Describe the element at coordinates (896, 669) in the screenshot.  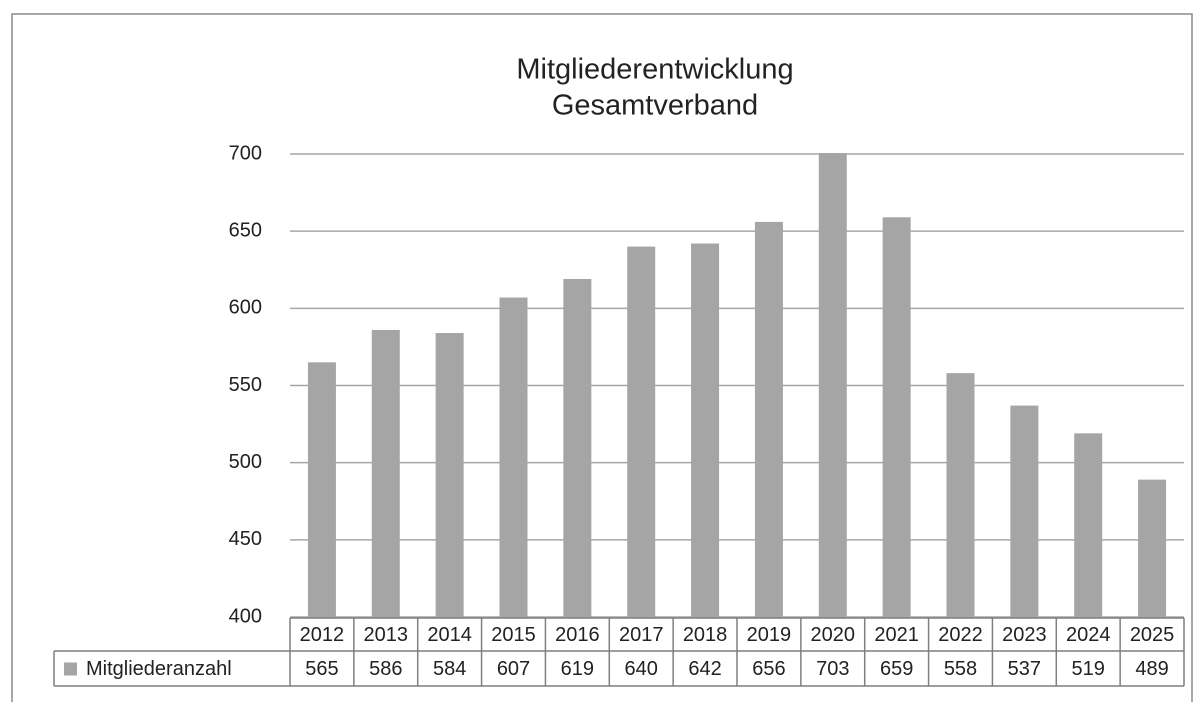
I see `data-table-value: 659` at that location.